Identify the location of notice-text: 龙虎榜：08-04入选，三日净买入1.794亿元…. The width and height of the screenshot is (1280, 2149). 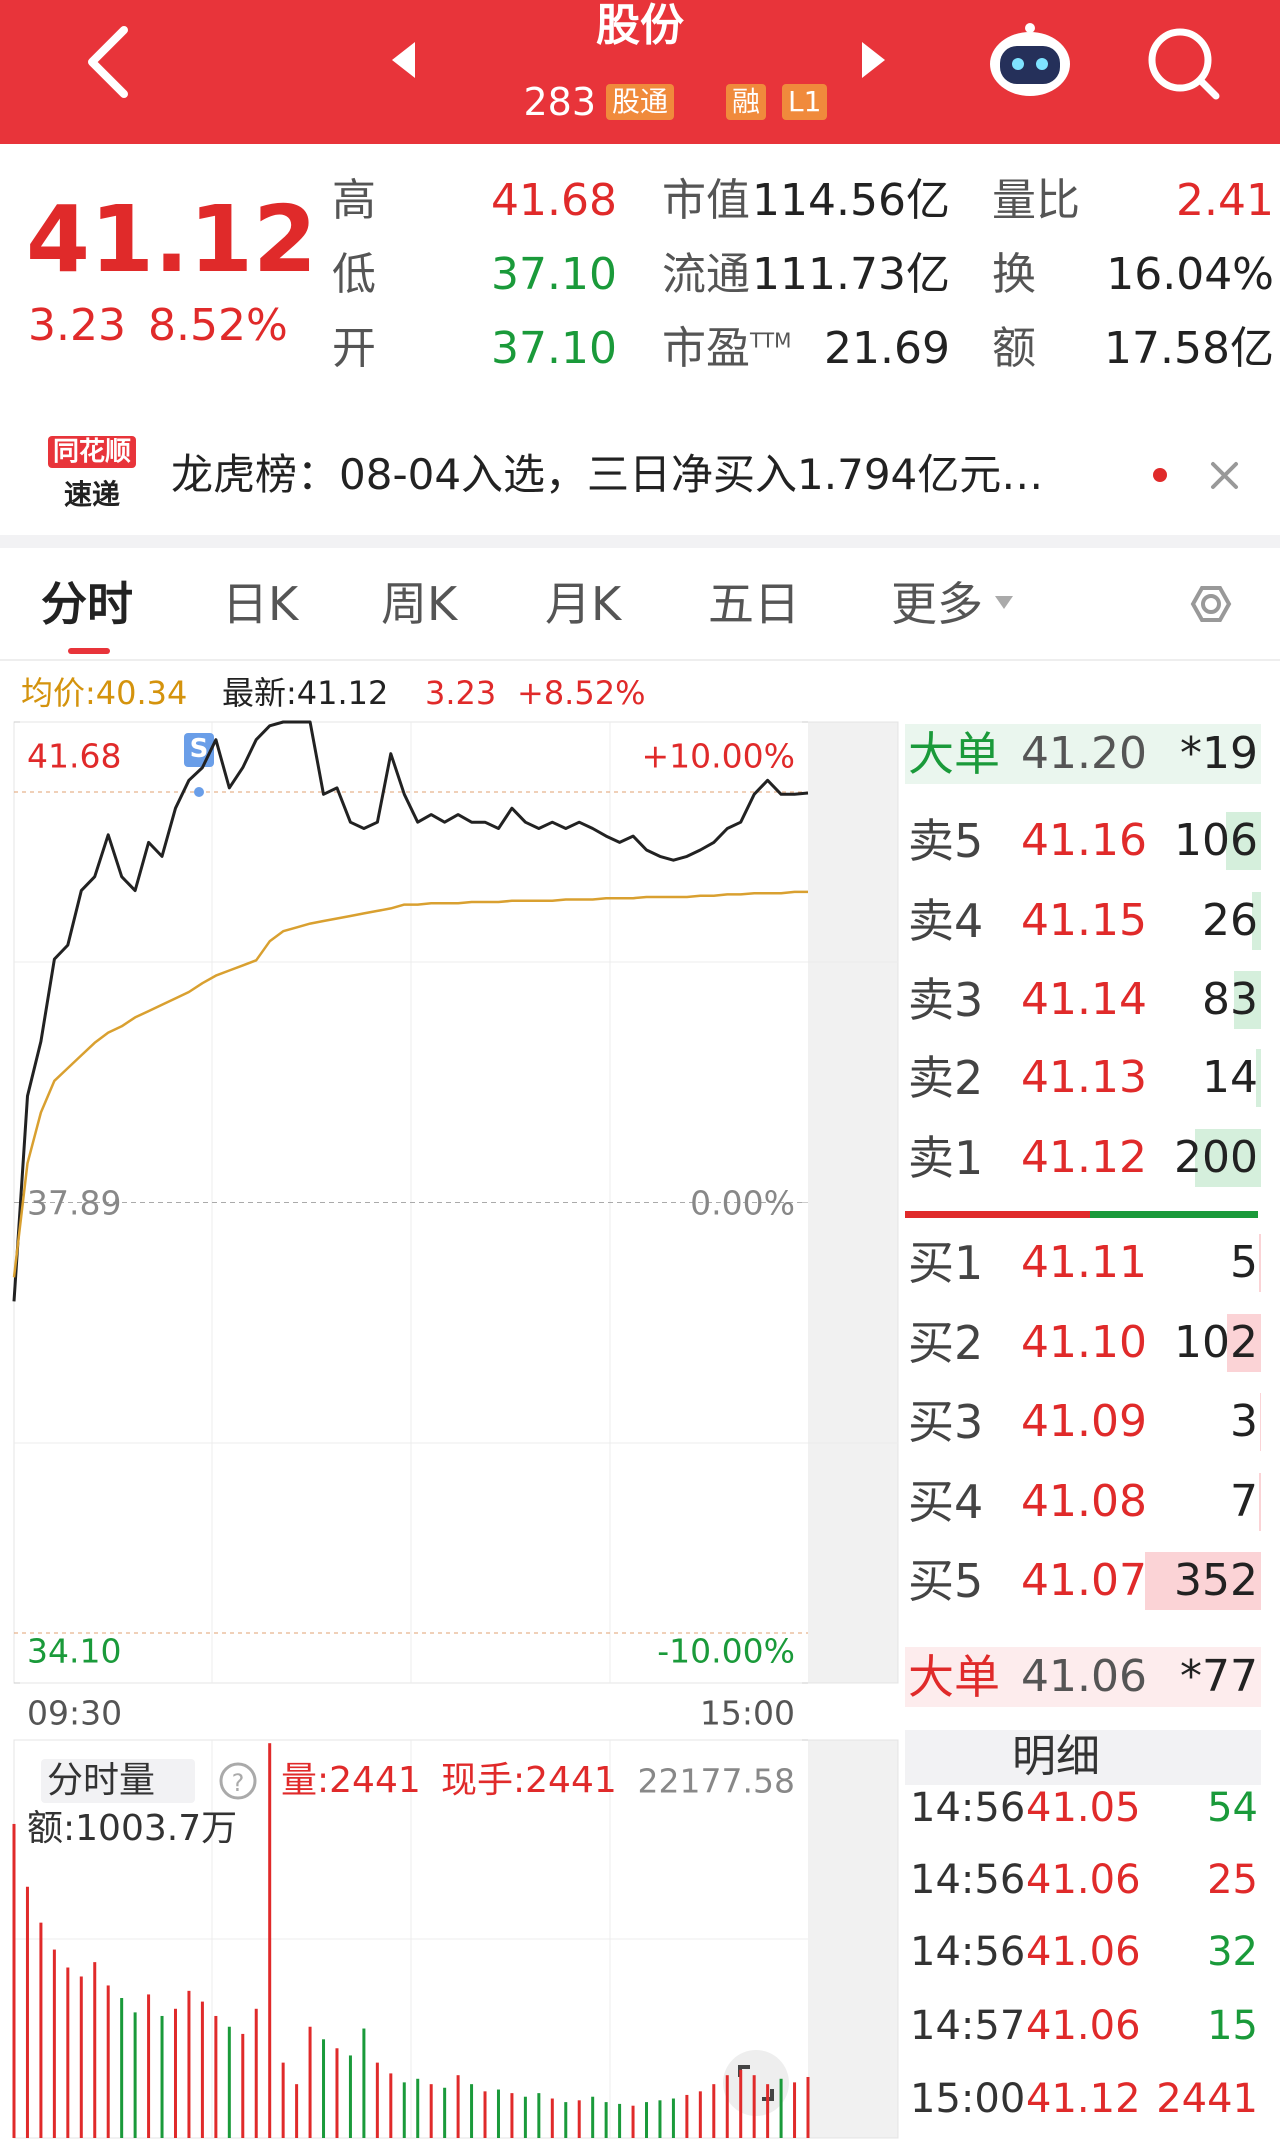
(607, 474).